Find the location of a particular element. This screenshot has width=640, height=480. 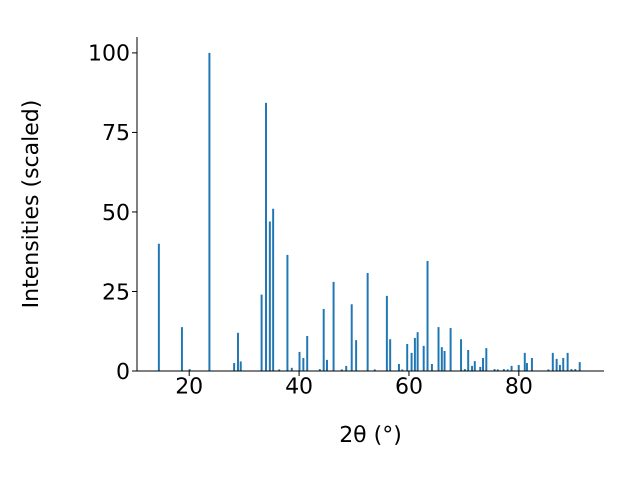

y-tick-label: 100 is located at coordinates (109, 54).